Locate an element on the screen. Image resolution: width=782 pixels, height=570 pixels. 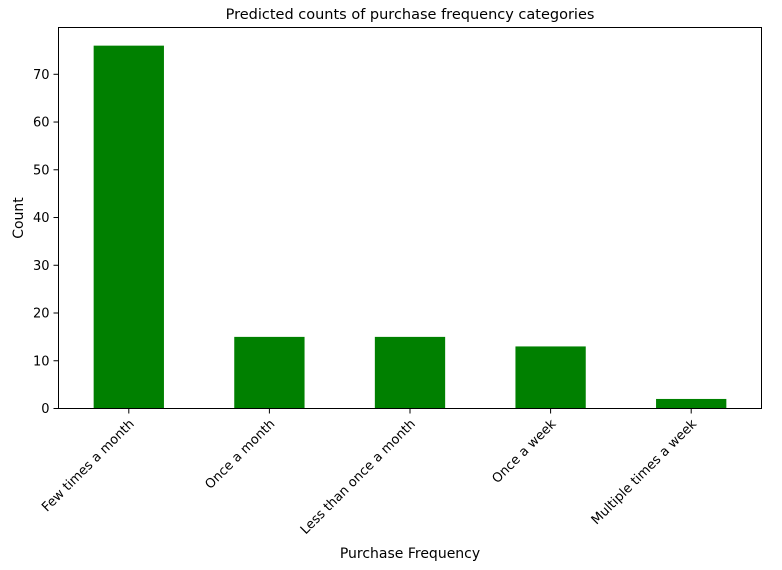
x-axis-label: Purchase Frequency is located at coordinates (410, 554).